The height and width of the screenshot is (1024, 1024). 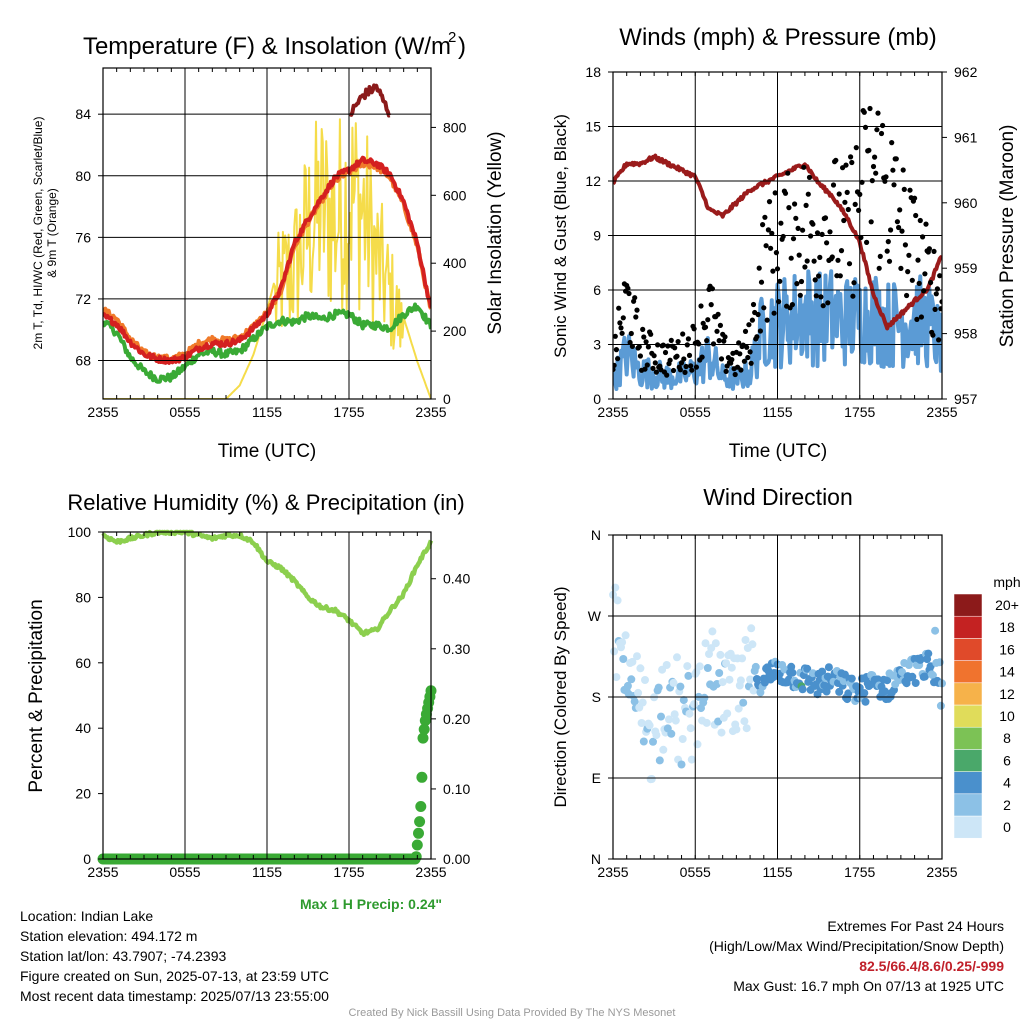 I want to click on y-tick-label: 80, so click(x=83, y=176).